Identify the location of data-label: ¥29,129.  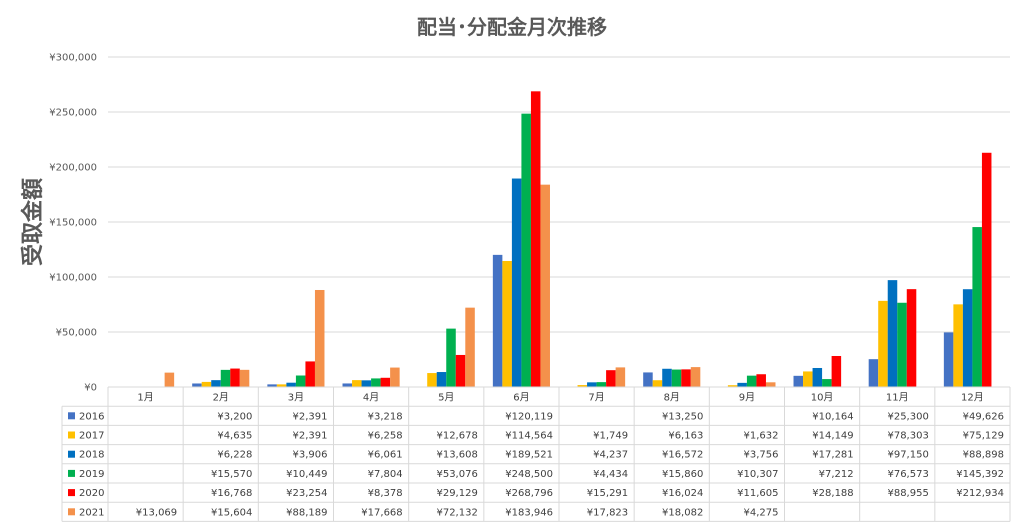
(456, 493).